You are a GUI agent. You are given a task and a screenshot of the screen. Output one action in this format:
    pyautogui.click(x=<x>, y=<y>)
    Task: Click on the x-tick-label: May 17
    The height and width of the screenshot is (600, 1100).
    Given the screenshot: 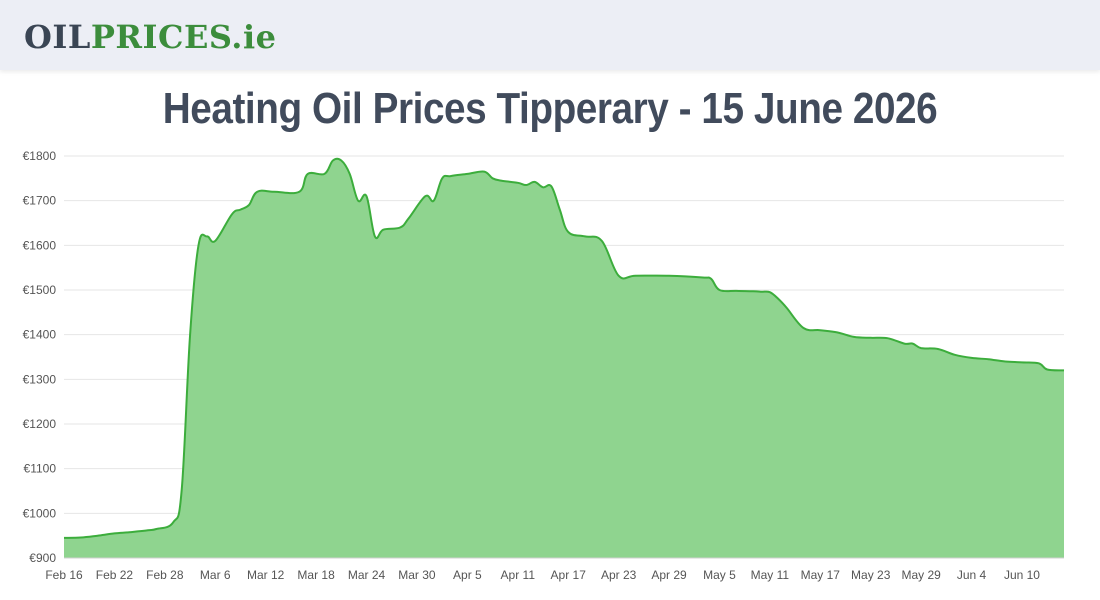 What is the action you would take?
    pyautogui.click(x=821, y=575)
    